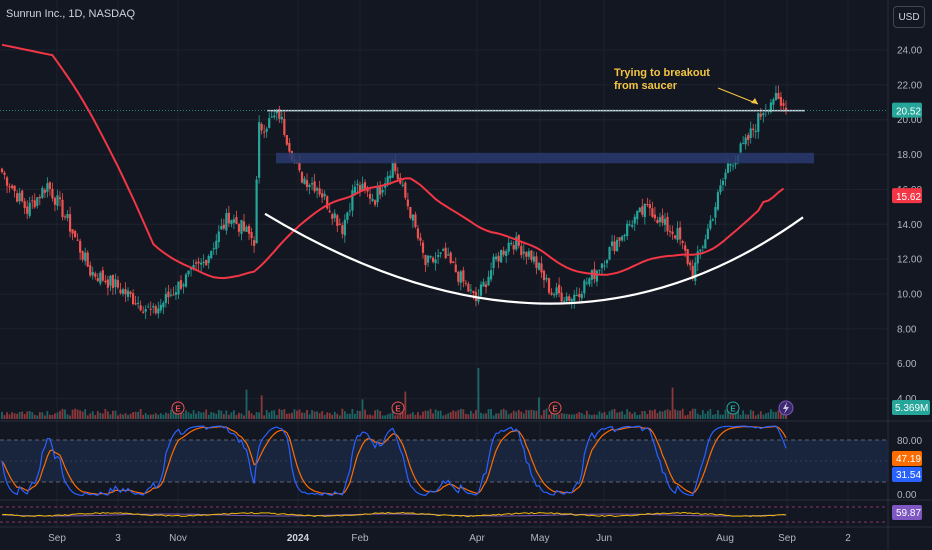  I want to click on stoch-tick-label: 0.00, so click(907, 495).